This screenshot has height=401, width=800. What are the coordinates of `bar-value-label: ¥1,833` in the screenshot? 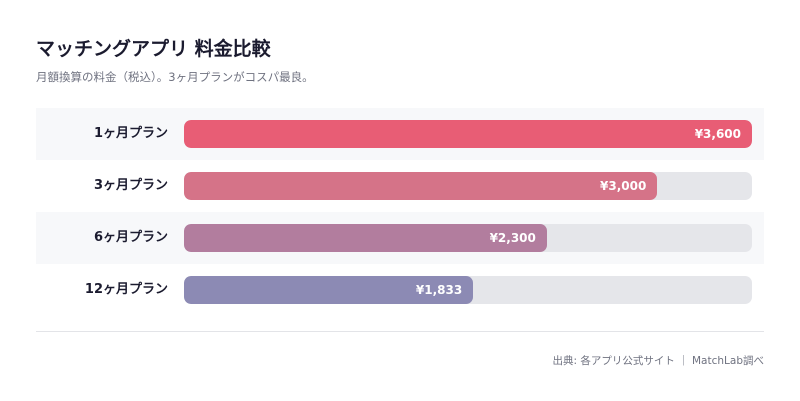 It's located at (439, 290).